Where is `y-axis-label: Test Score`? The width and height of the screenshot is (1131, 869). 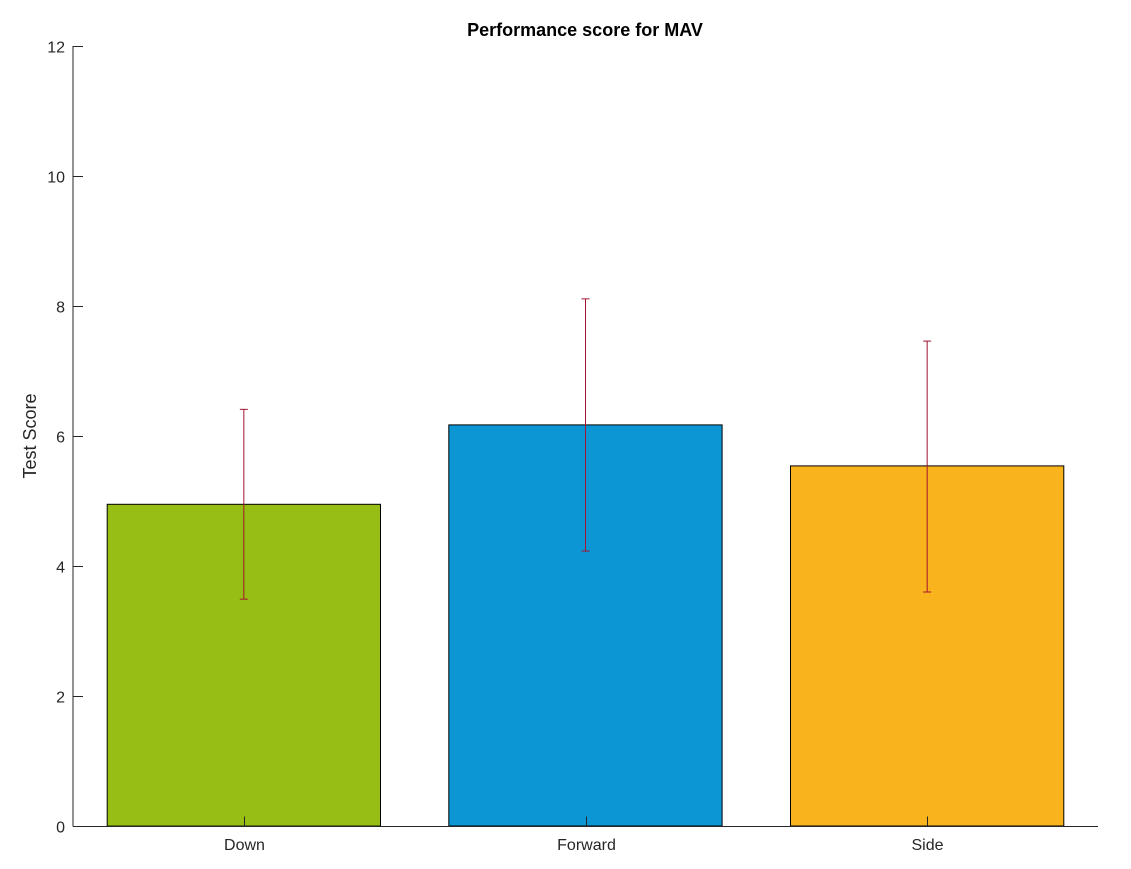 y-axis-label: Test Score is located at coordinates (30, 435).